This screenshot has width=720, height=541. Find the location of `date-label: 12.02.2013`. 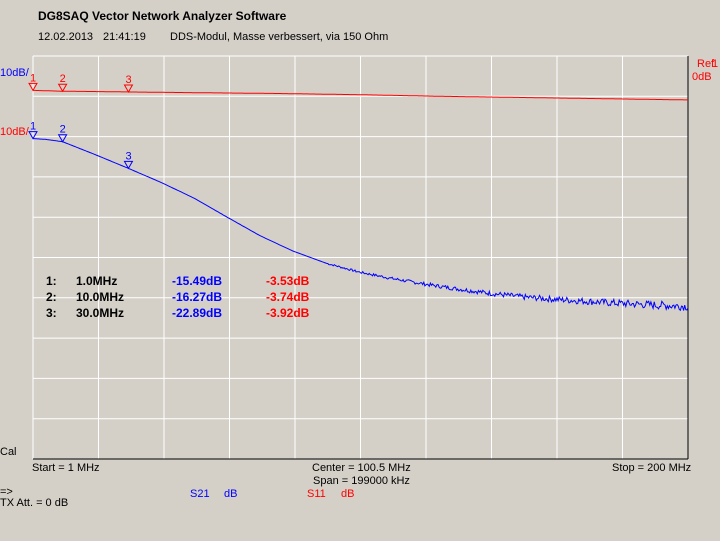

date-label: 12.02.2013 is located at coordinates (66, 37).